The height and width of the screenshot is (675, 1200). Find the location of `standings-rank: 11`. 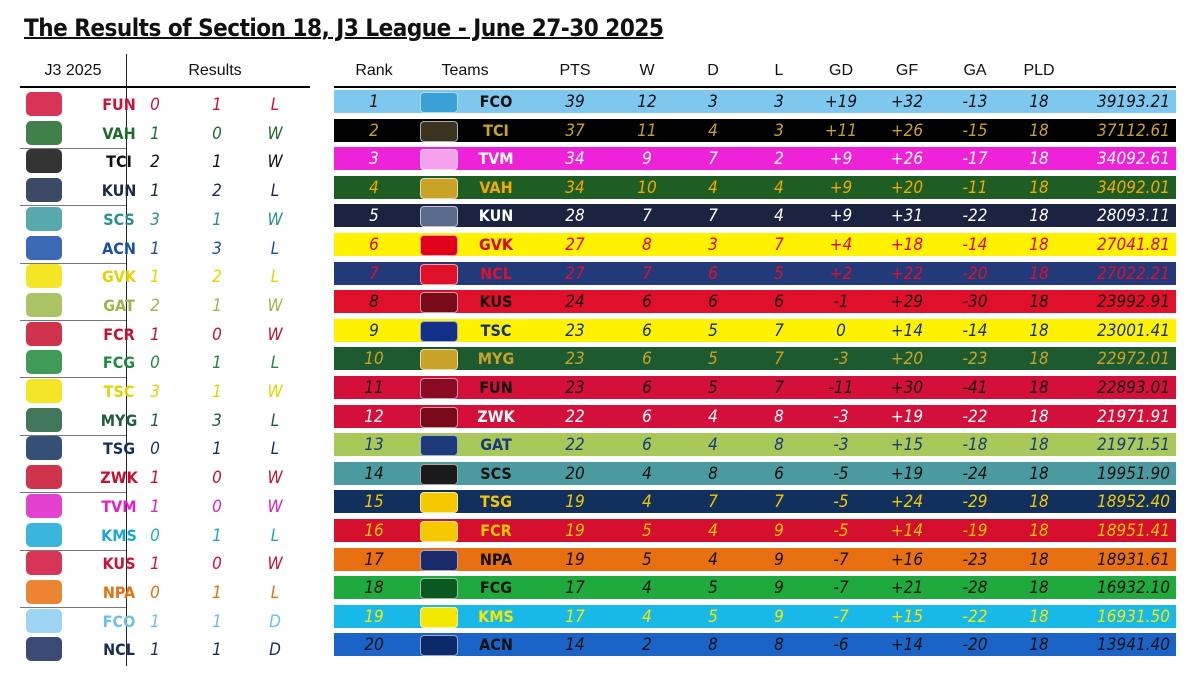

standings-rank: 11 is located at coordinates (374, 388).